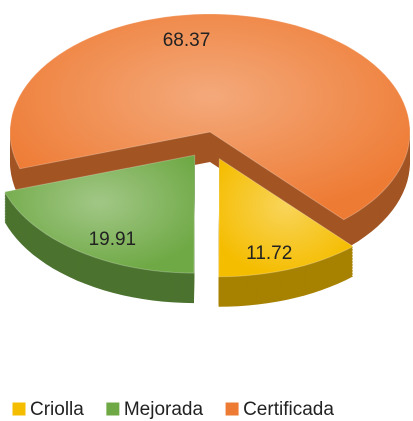  What do you see at coordinates (187, 40) in the screenshot?
I see `data-label: 68.37` at bounding box center [187, 40].